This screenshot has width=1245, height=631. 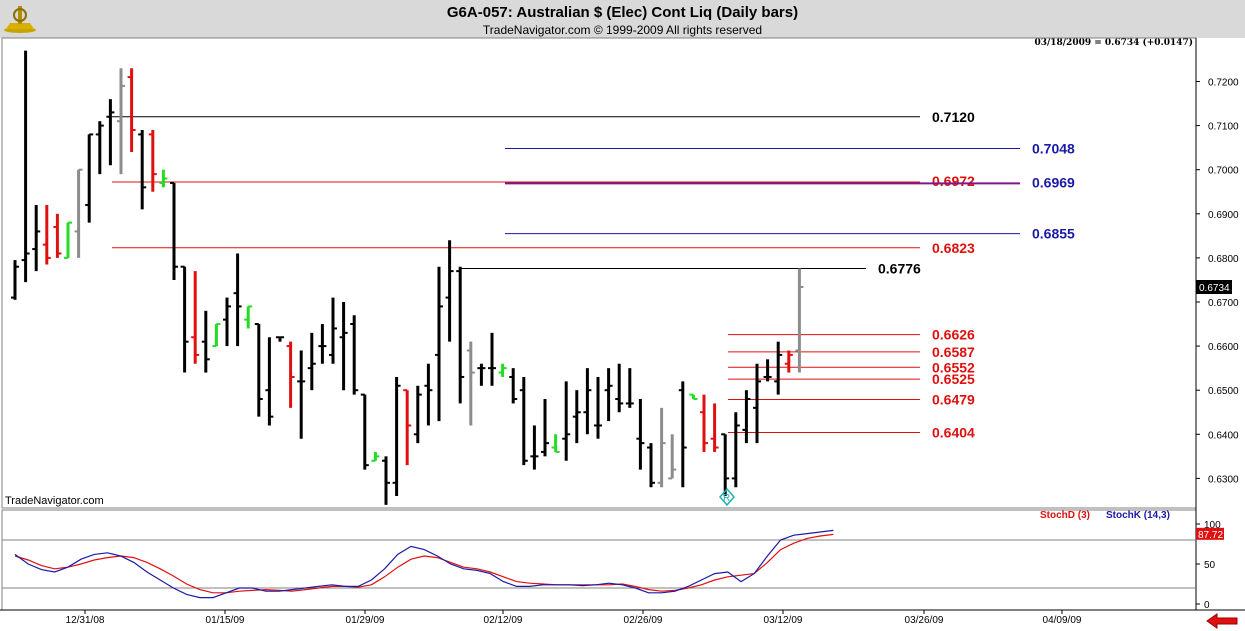 What do you see at coordinates (503, 620) in the screenshot?
I see `x-tick-label: 02/12/09` at bounding box center [503, 620].